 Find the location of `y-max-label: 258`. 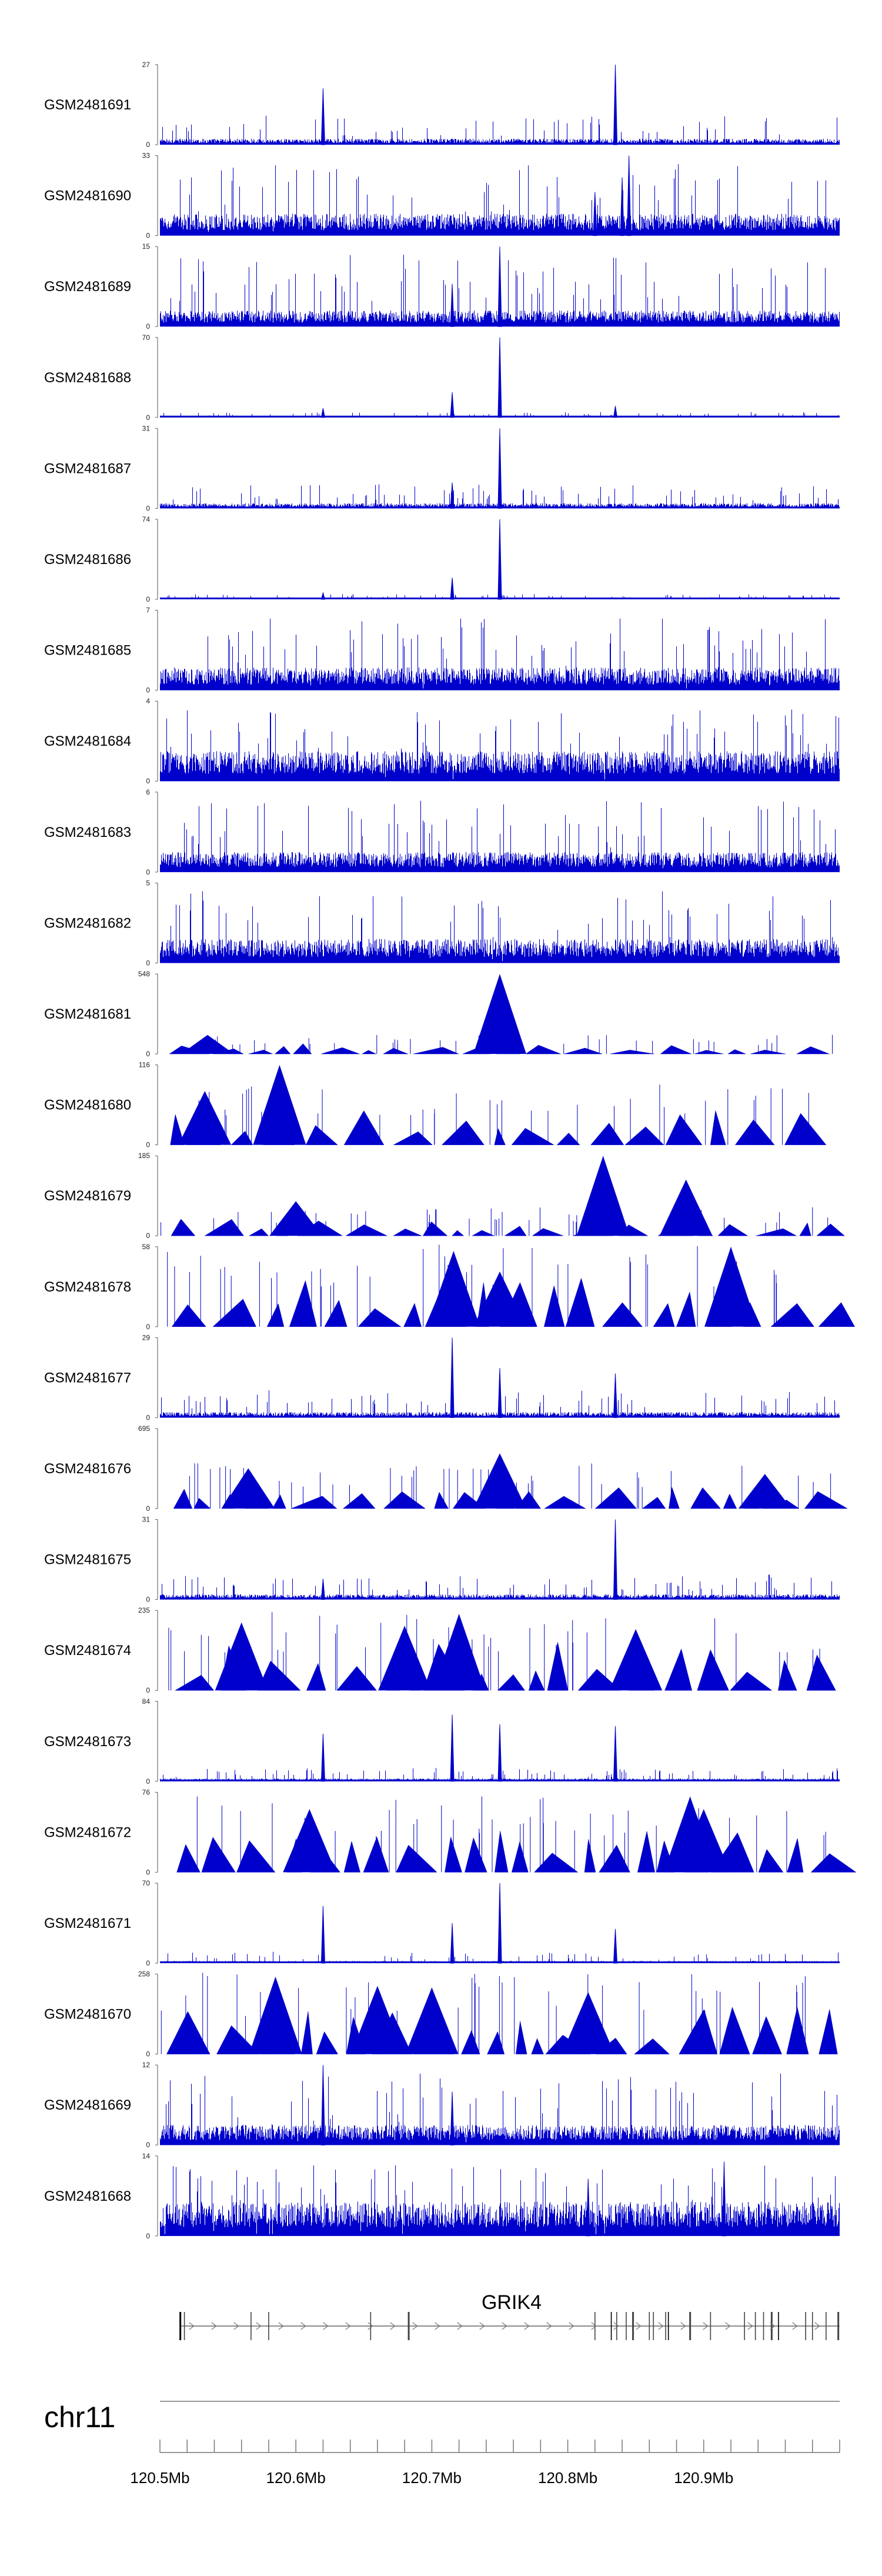

y-max-label: 258 is located at coordinates (144, 1974).